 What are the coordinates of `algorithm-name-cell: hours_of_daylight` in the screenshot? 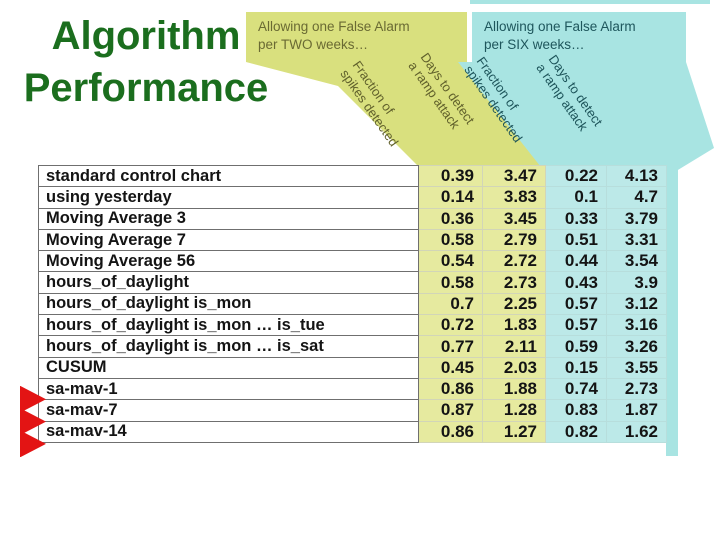 It's located at (228, 282).